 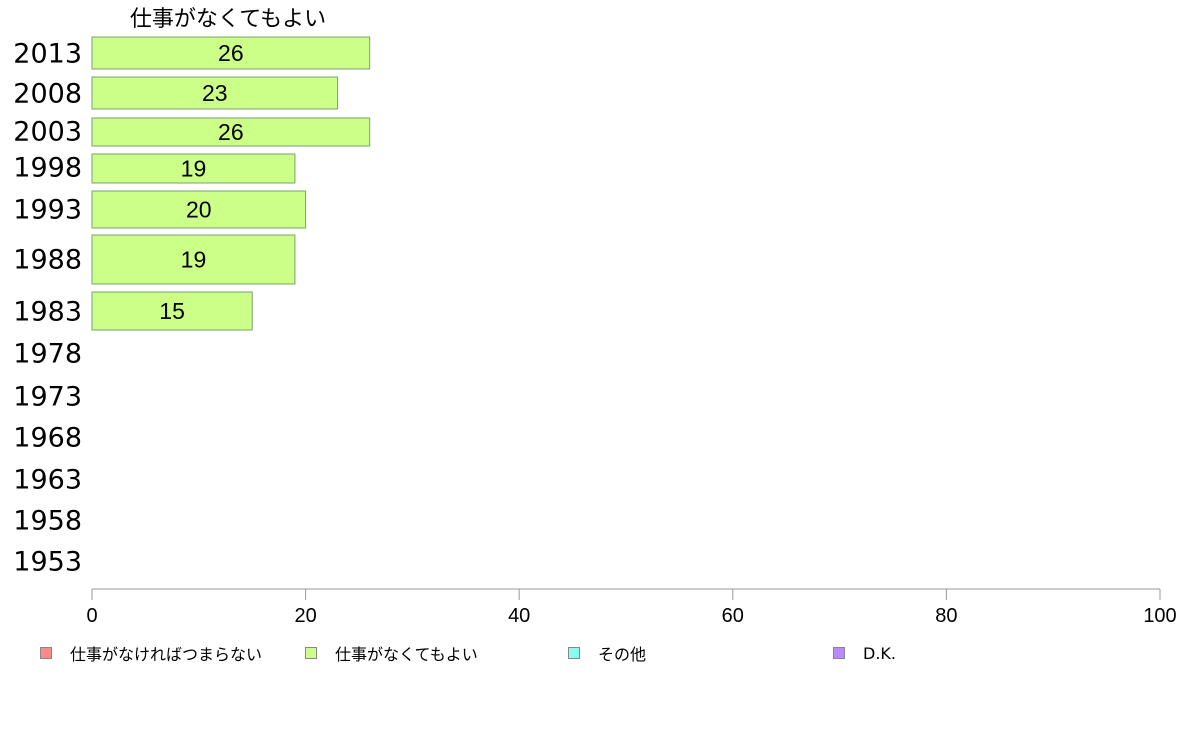 I want to click on x-tick-label: 0, so click(x=91, y=616).